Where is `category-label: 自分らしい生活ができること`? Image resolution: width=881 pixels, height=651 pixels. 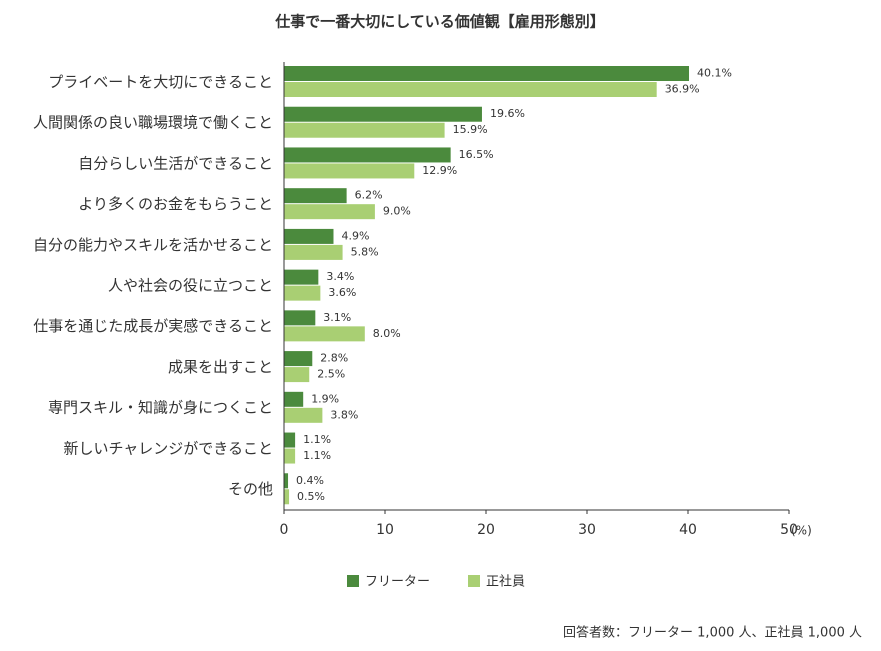
category-label: 自分らしい生活ができること is located at coordinates (175, 163).